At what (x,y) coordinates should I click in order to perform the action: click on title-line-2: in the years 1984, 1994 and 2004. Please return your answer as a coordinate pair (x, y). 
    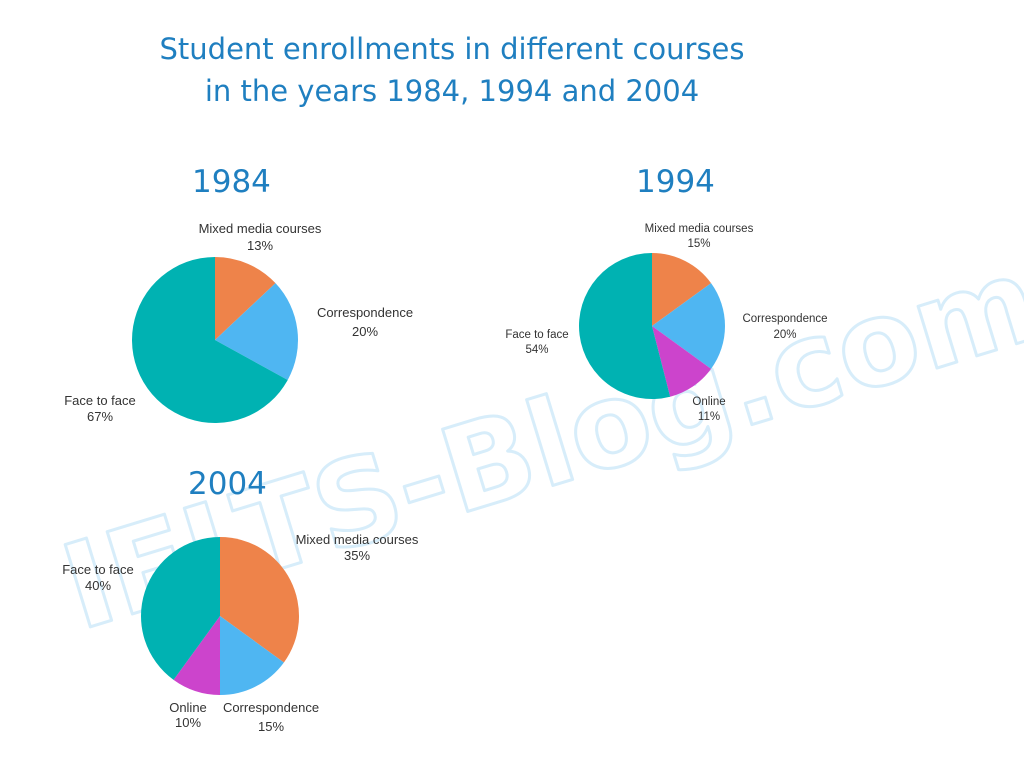
    Looking at the image, I should click on (452, 91).